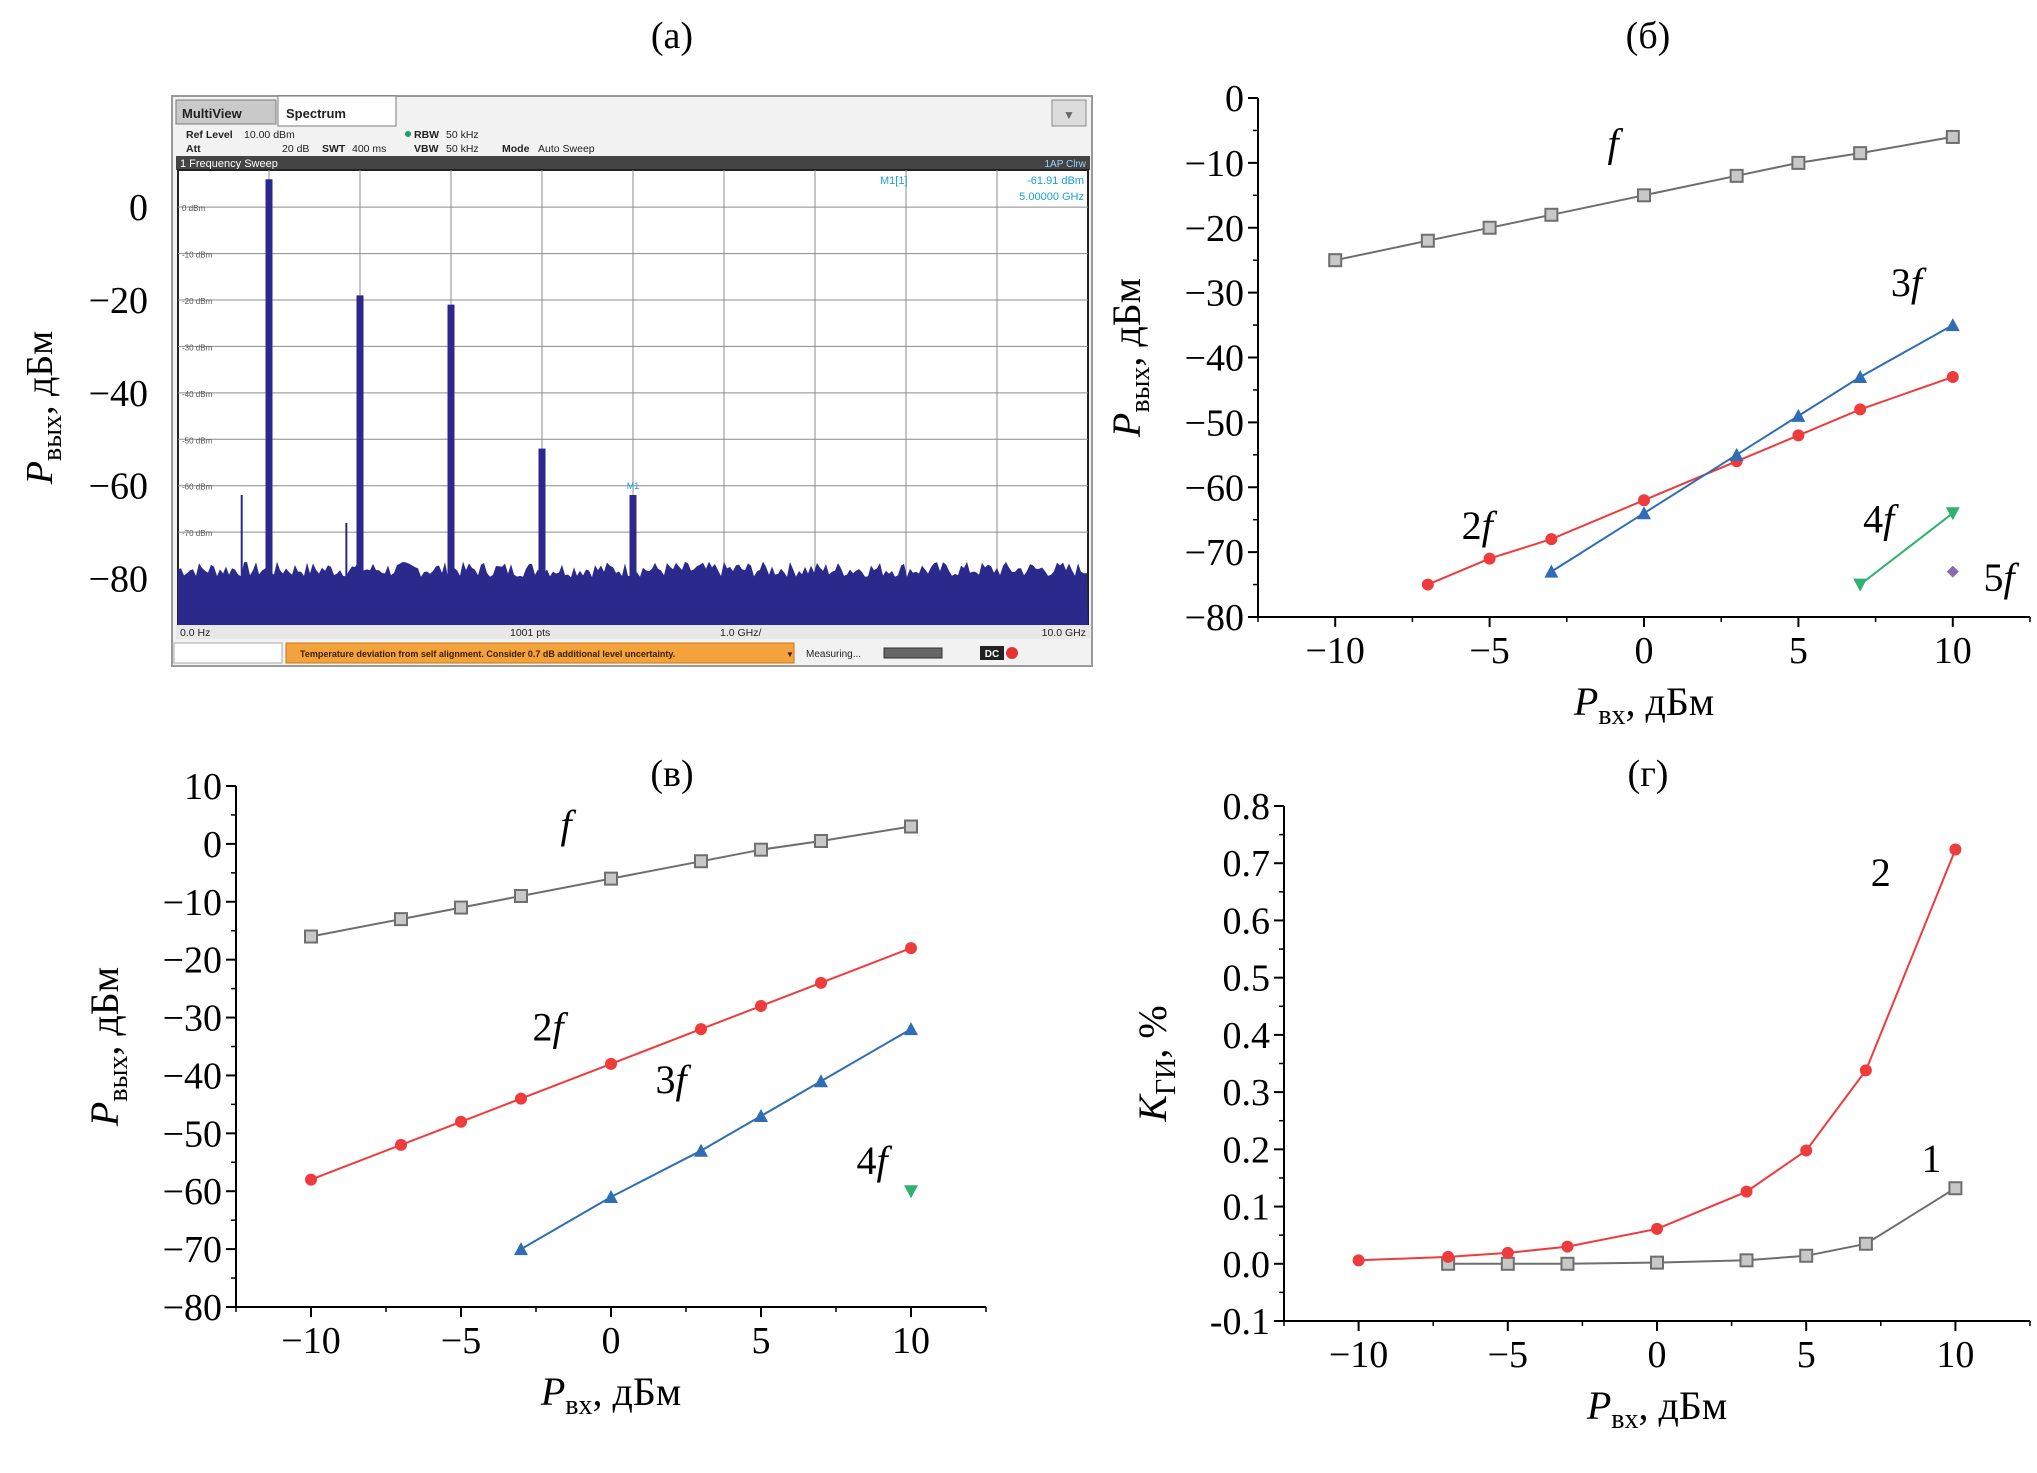 This screenshot has width=2037, height=1473. Describe the element at coordinates (192, 903) in the screenshot. I see `y-tick-label: −10` at that location.